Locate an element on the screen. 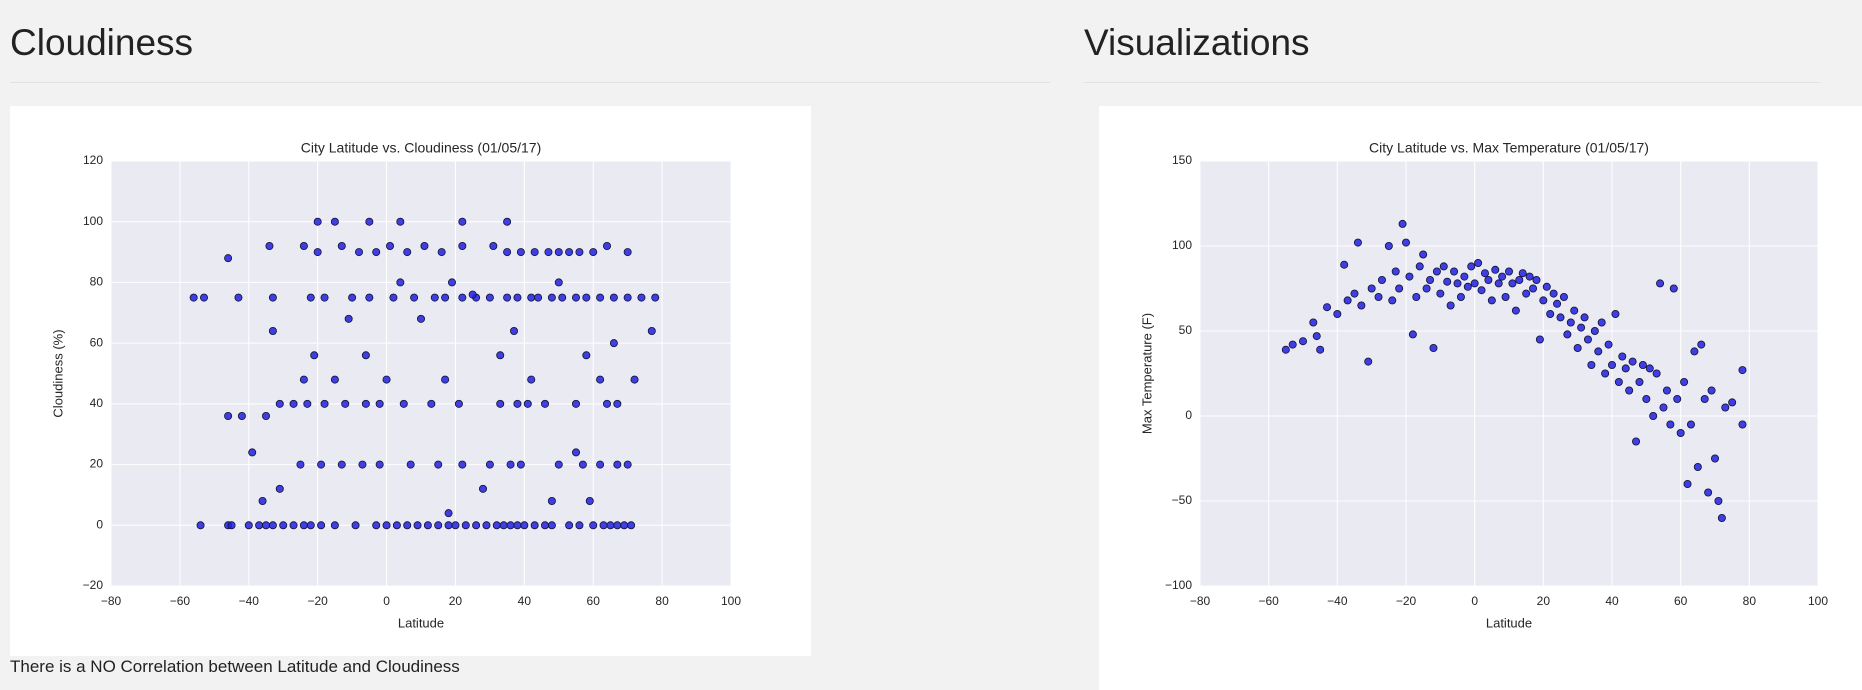 The height and width of the screenshot is (690, 1862). x-tick-label: −80 is located at coordinates (111, 601).